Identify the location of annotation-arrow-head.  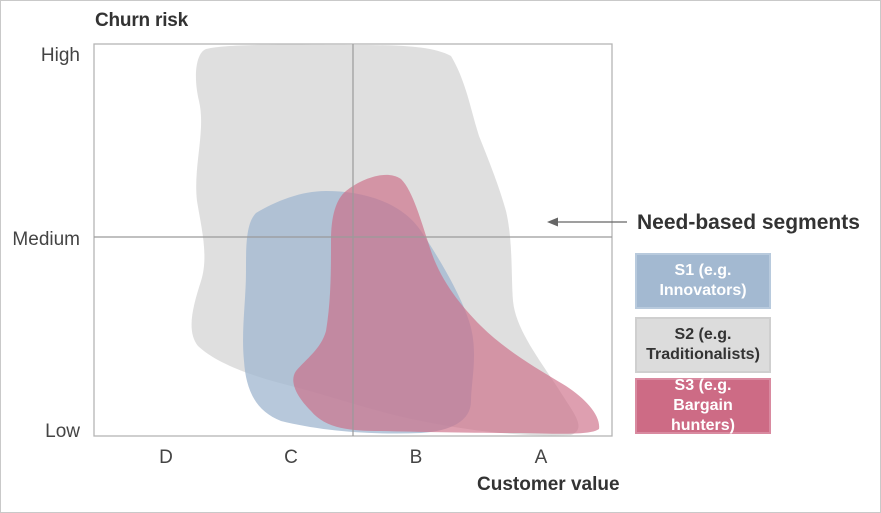
(552, 222).